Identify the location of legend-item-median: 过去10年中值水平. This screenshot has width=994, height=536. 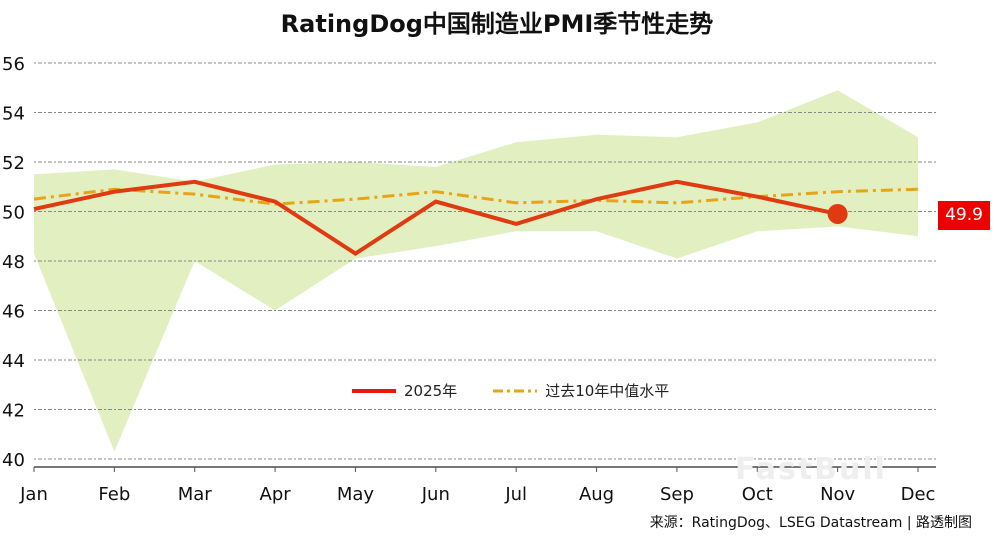
(581, 390).